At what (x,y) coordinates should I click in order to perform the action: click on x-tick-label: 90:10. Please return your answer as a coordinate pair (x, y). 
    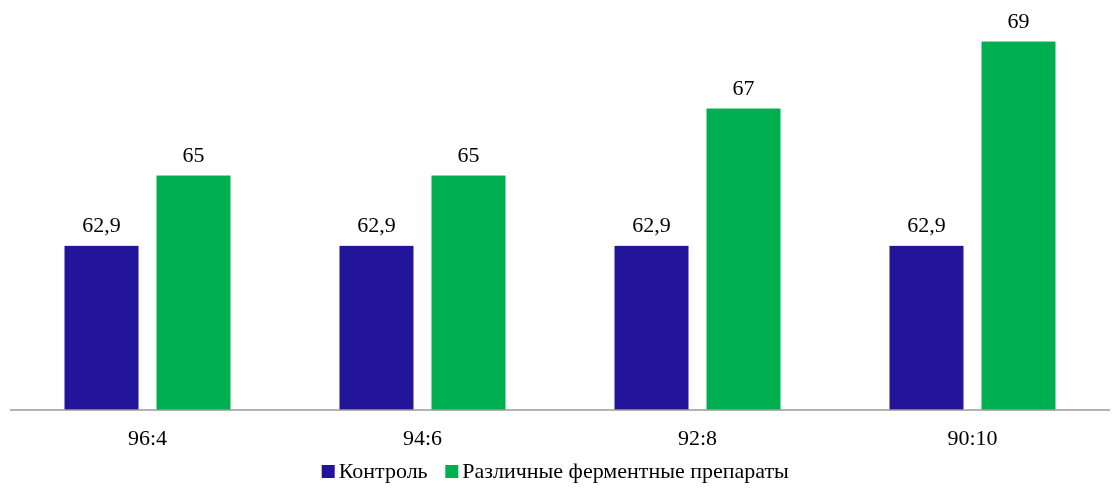
    Looking at the image, I should click on (972, 437).